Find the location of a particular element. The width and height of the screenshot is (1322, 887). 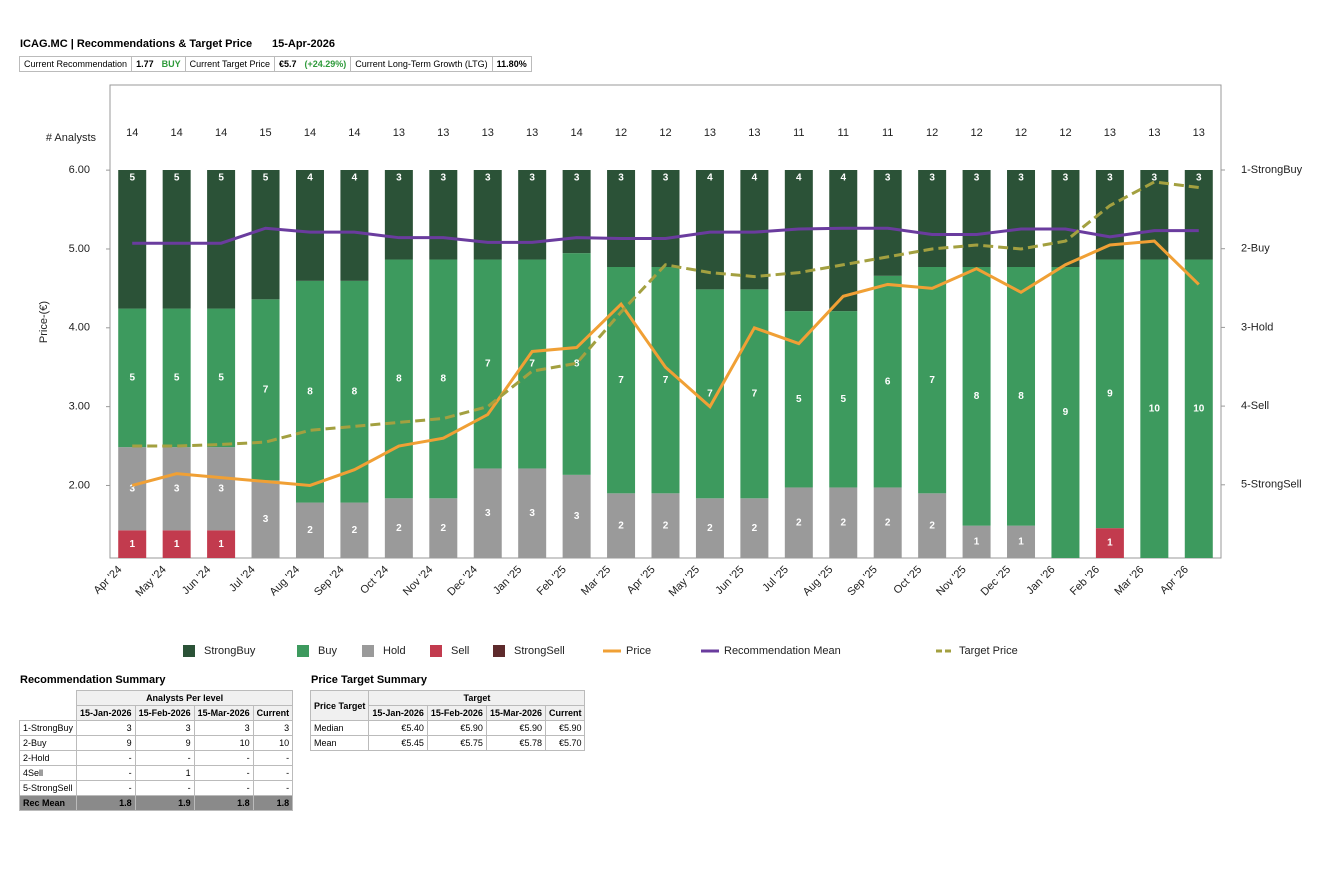

table-cell: €5.40 is located at coordinates (398, 728).